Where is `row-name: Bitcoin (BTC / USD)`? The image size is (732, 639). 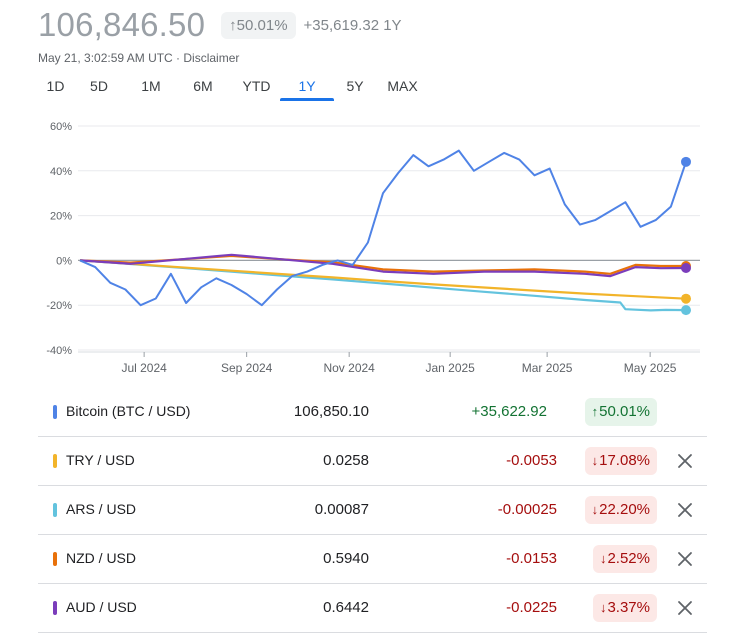 row-name: Bitcoin (BTC / USD) is located at coordinates (128, 411).